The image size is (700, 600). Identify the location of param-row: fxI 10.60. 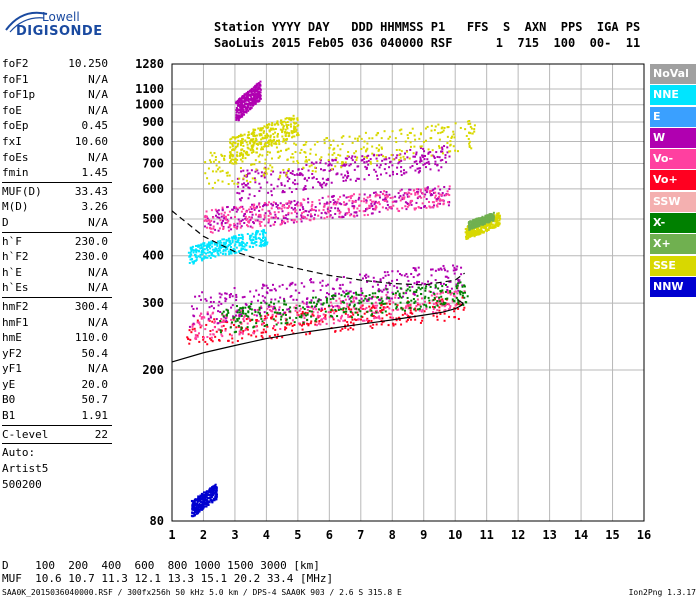
(57, 142).